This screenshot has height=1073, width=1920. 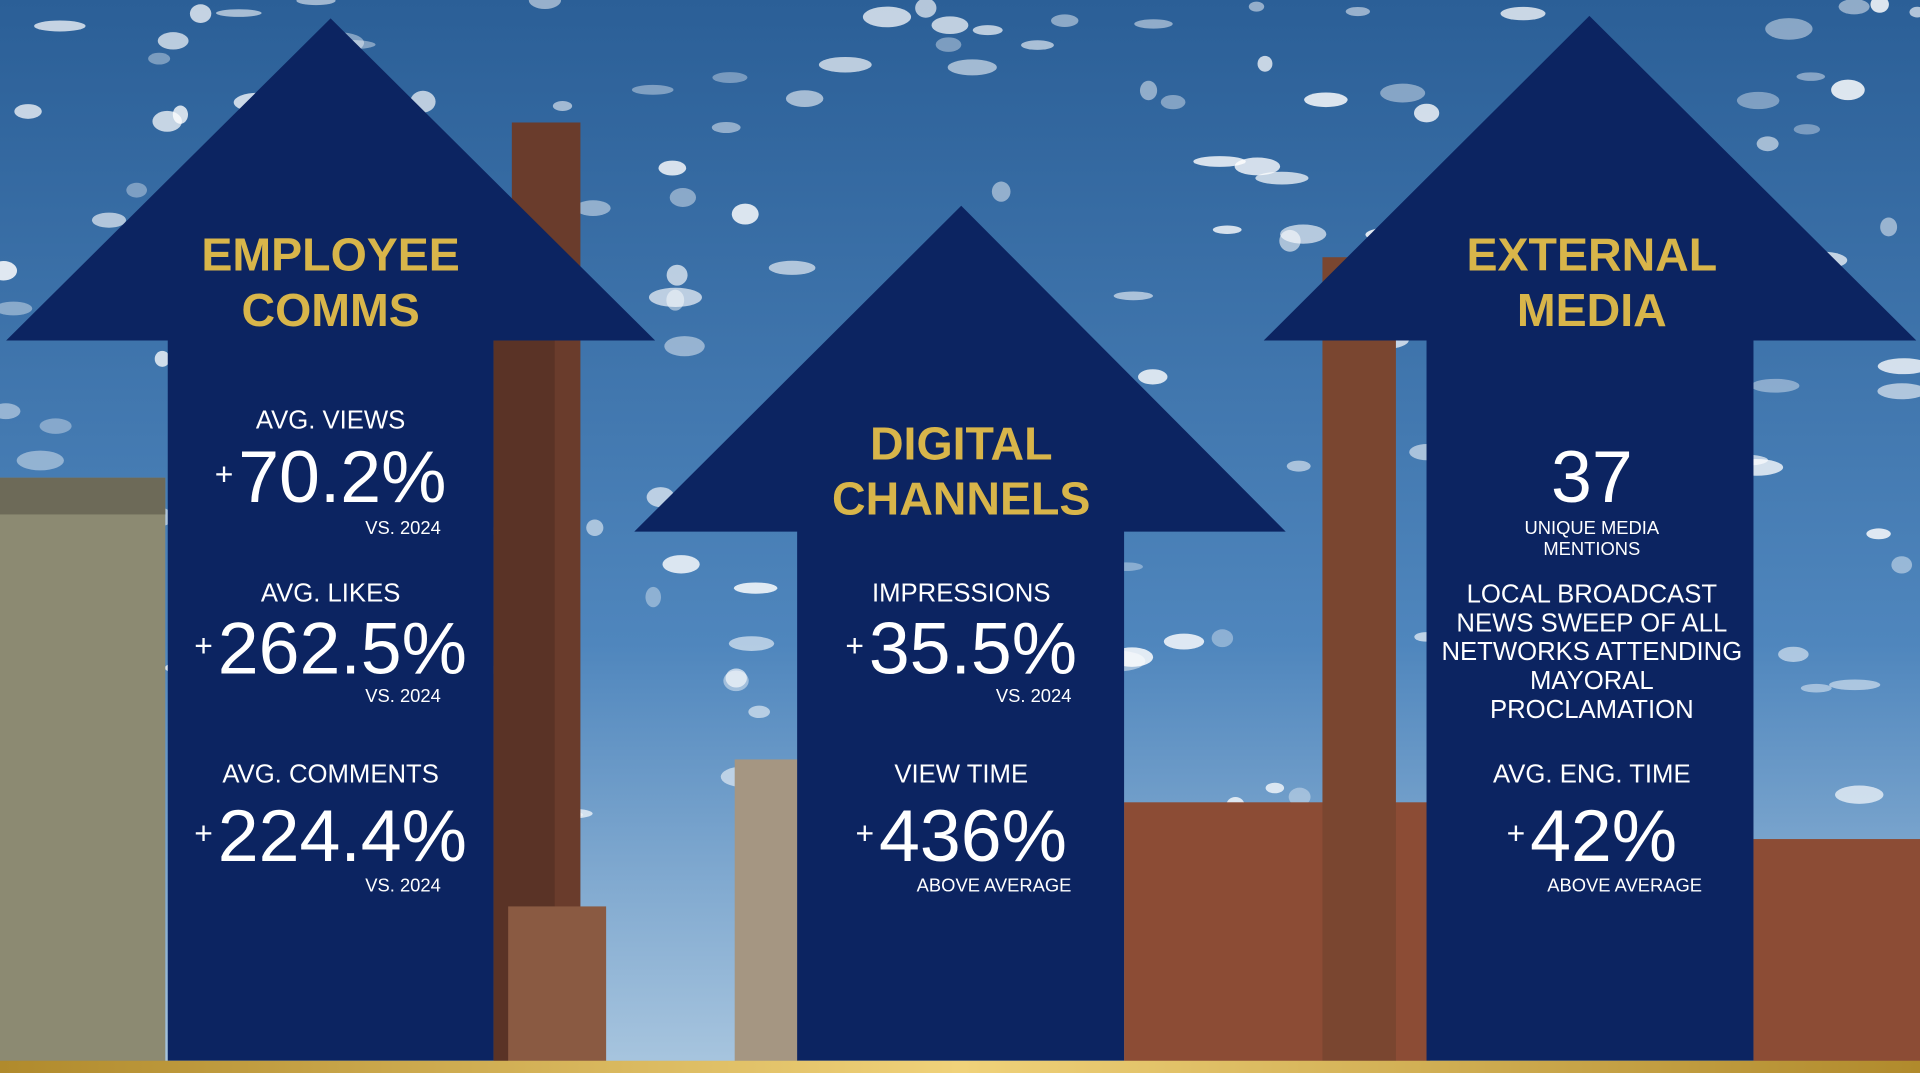 I want to click on metric-value: 436%, so click(x=973, y=835).